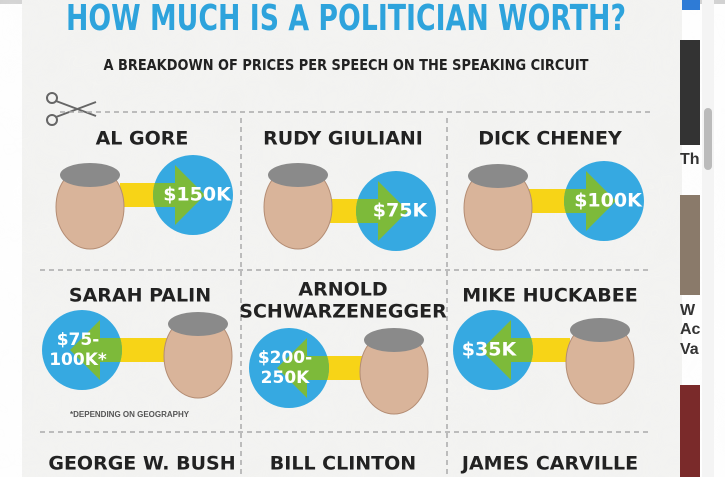 This screenshot has width=725, height=477. What do you see at coordinates (343, 464) in the screenshot?
I see `name: BILL CLINTON` at bounding box center [343, 464].